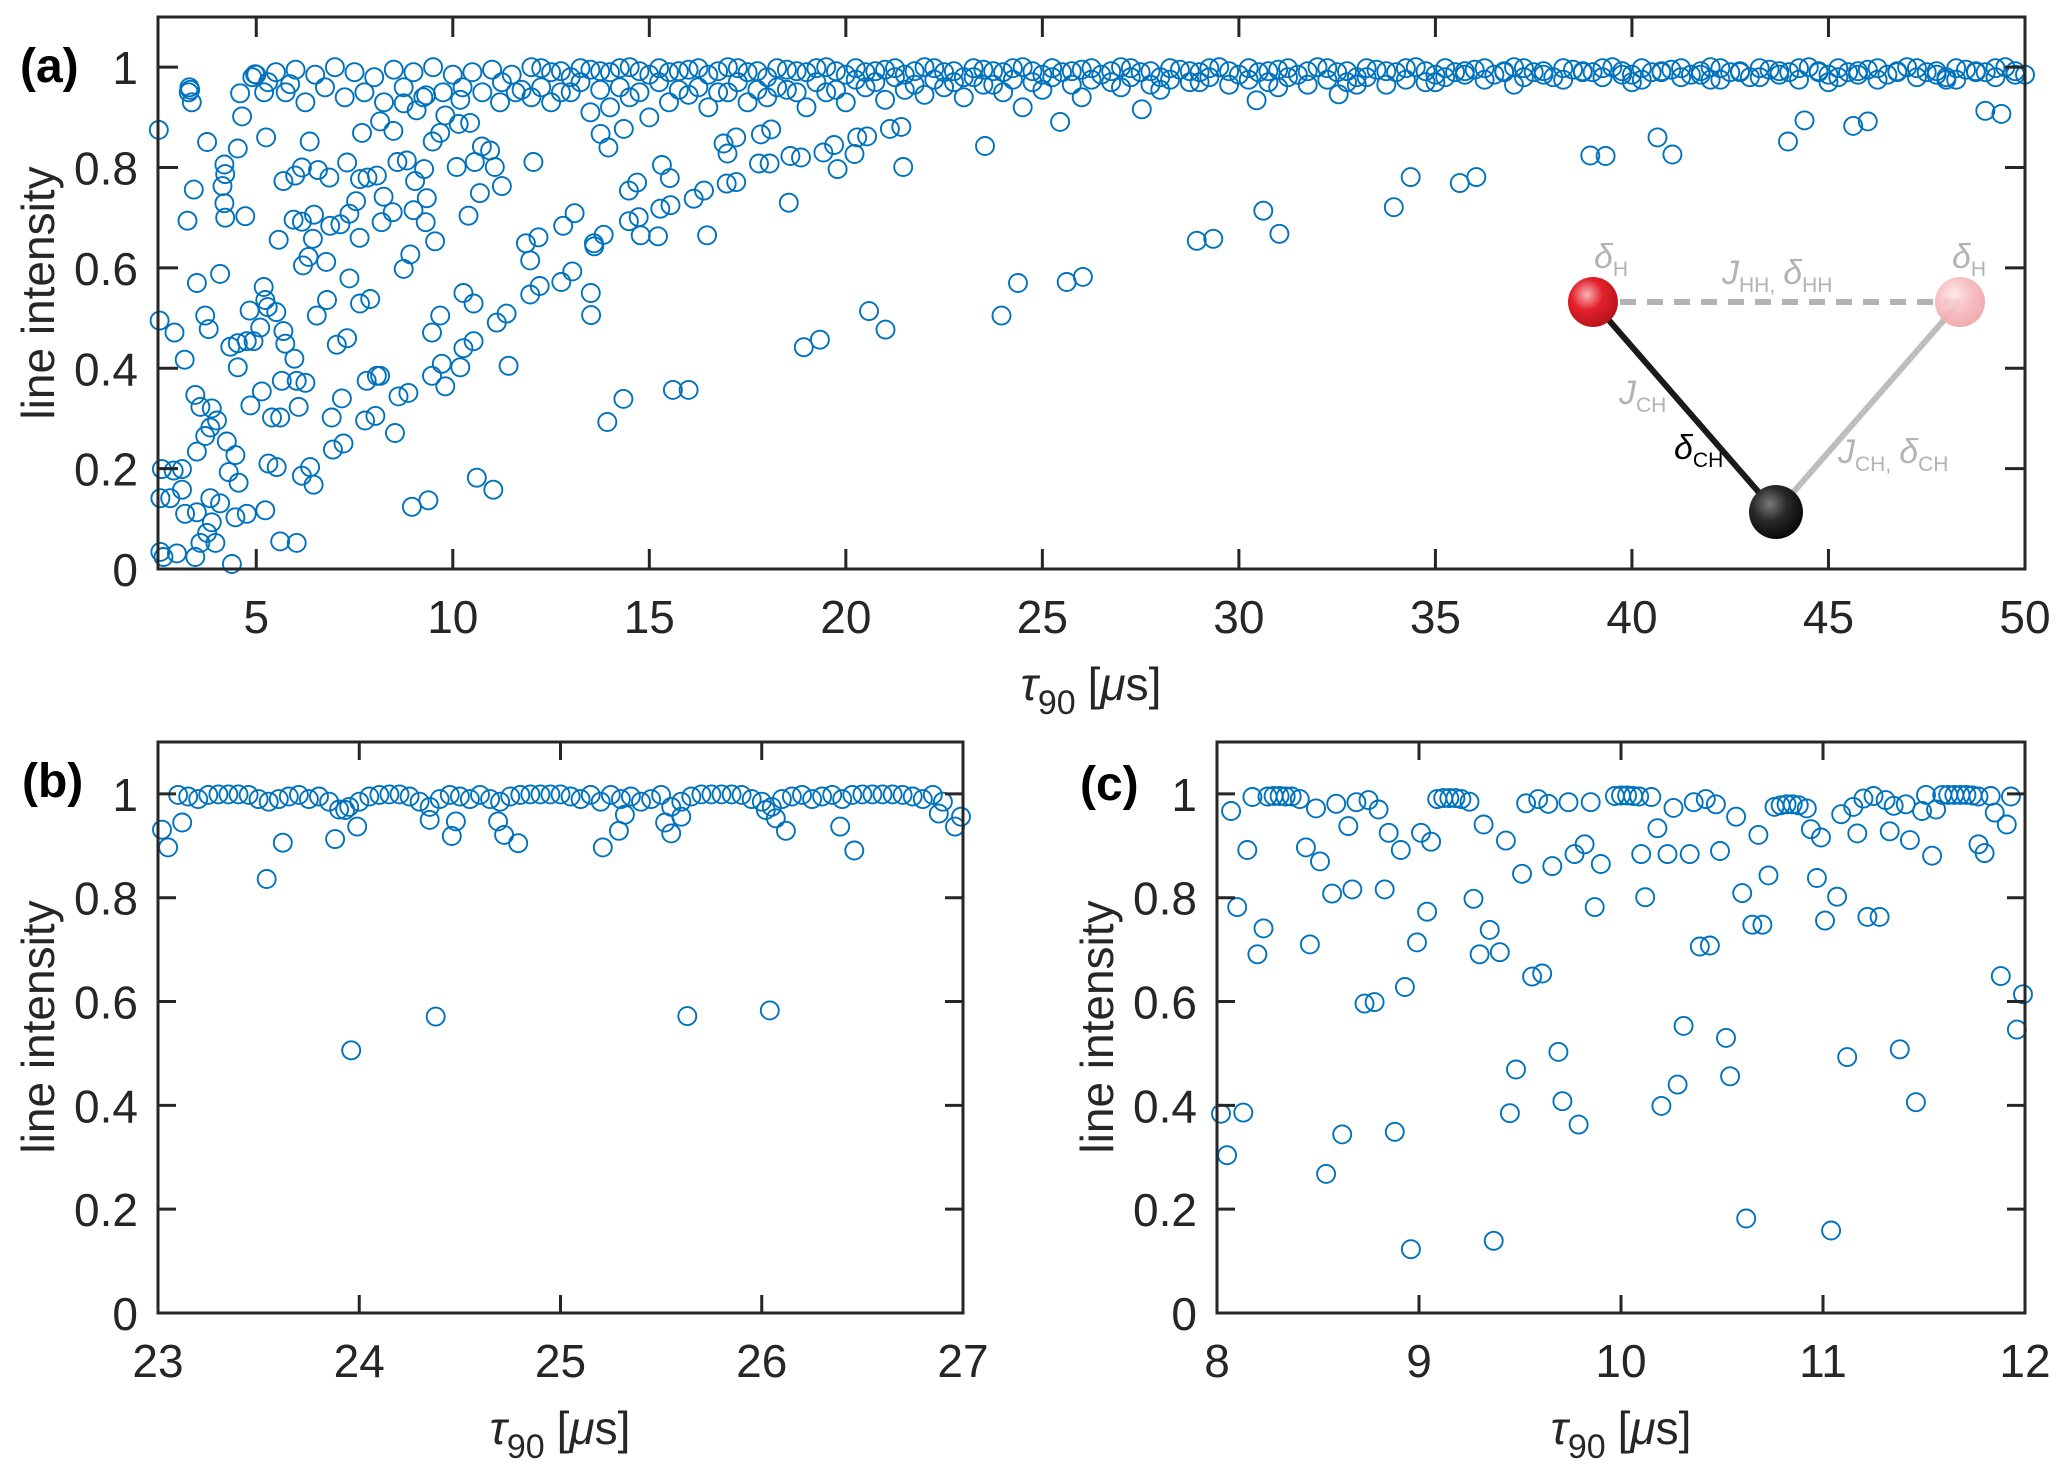  What do you see at coordinates (1969, 259) in the screenshot?
I see `label-delta-h-right: δH` at bounding box center [1969, 259].